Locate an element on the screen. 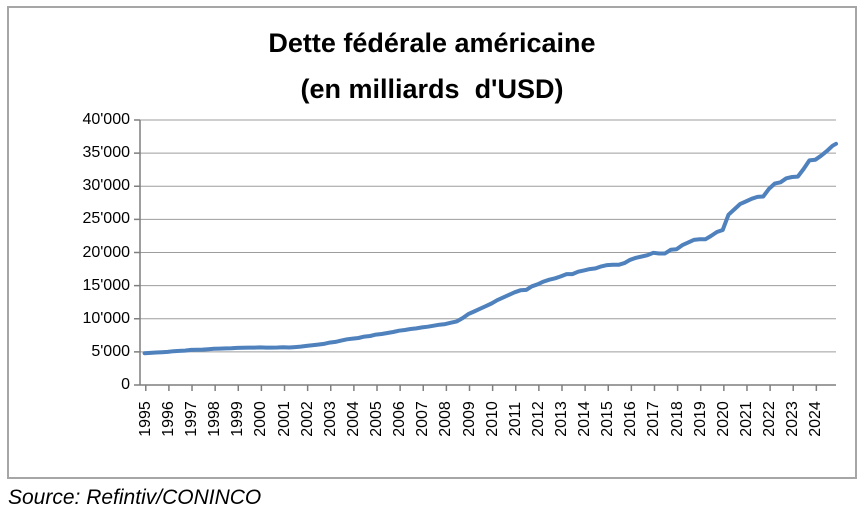  x-axis-label: 1998 is located at coordinates (215, 419).